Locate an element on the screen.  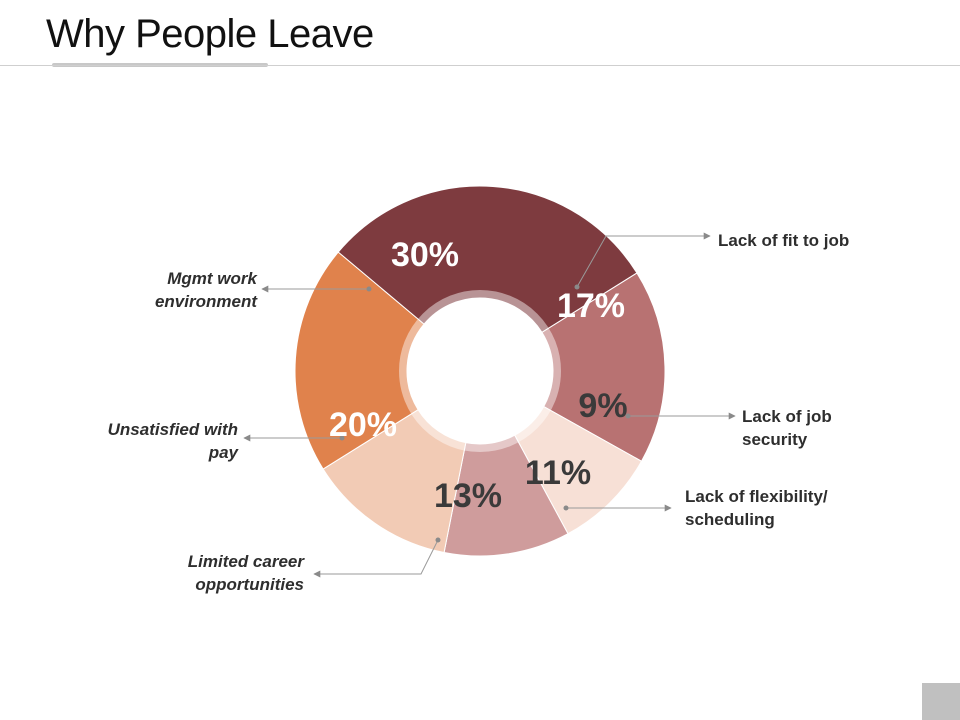
callout-mgmt-line-1: Mgmt work is located at coordinates (212, 278).